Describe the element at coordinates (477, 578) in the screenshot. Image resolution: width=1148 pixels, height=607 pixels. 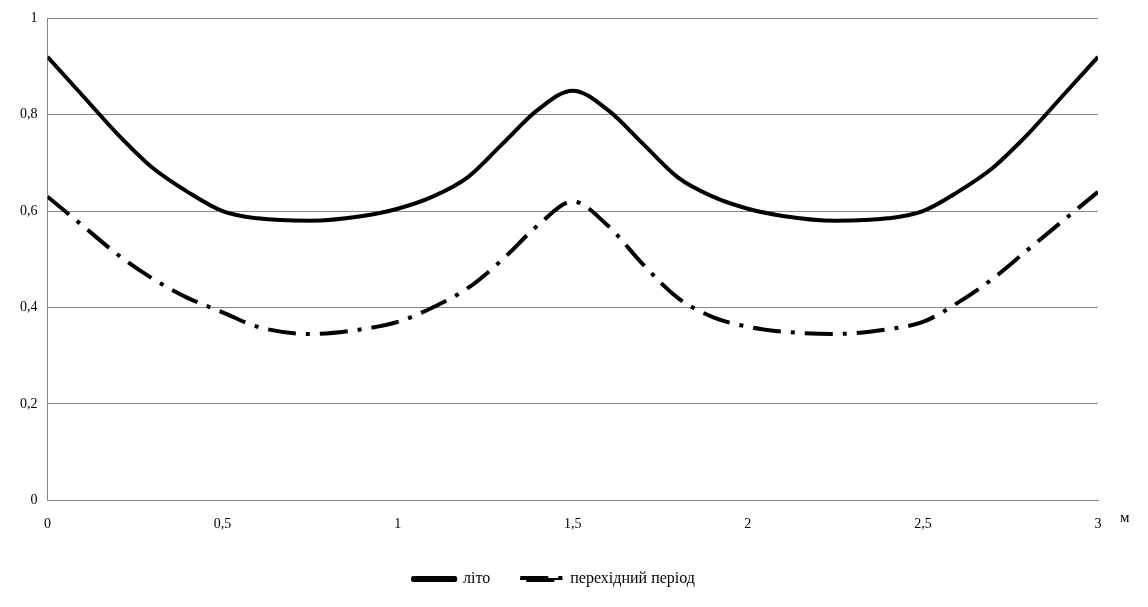
I see `legend-label: літо` at that location.